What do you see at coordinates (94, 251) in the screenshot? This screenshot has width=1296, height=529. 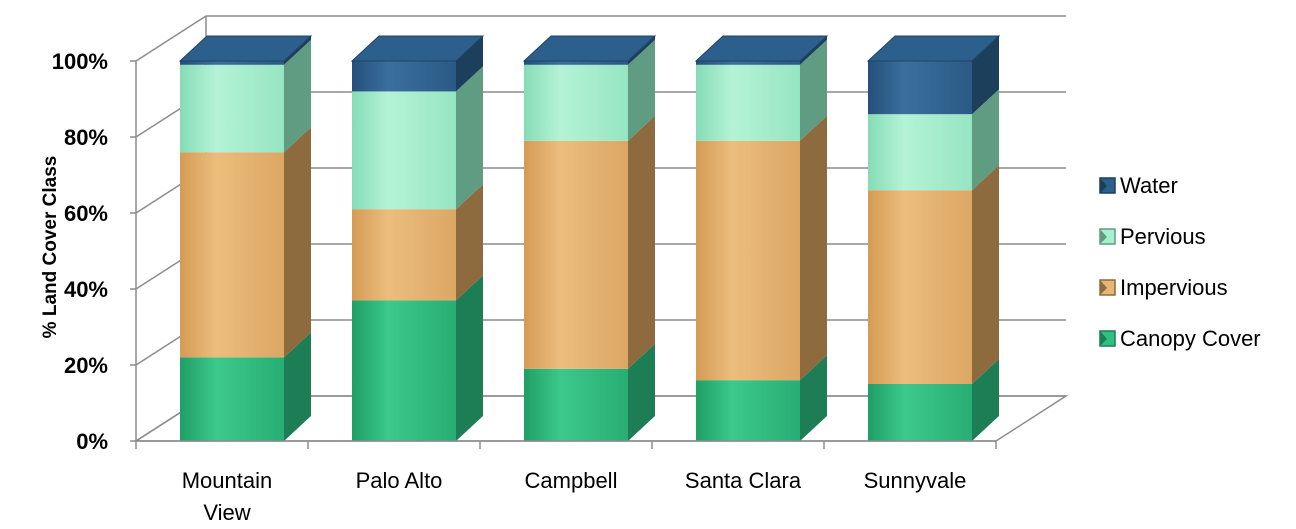 I see `y-axis: 0% 20% 40% 60% 80% 100%` at bounding box center [94, 251].